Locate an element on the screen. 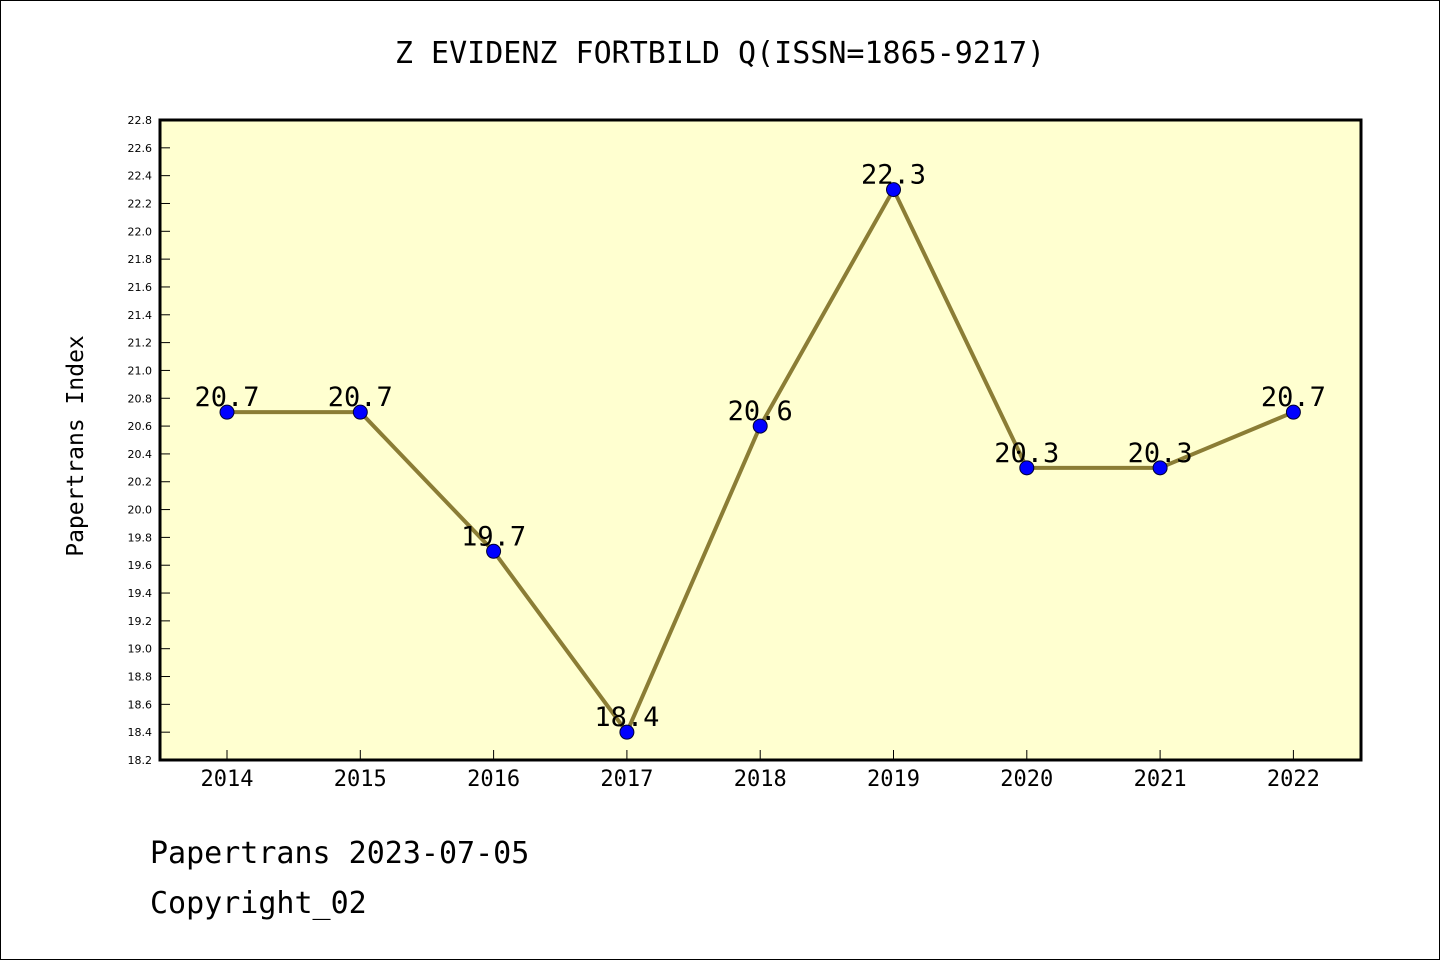  y-tick-label: 21.0 is located at coordinates (140, 370).